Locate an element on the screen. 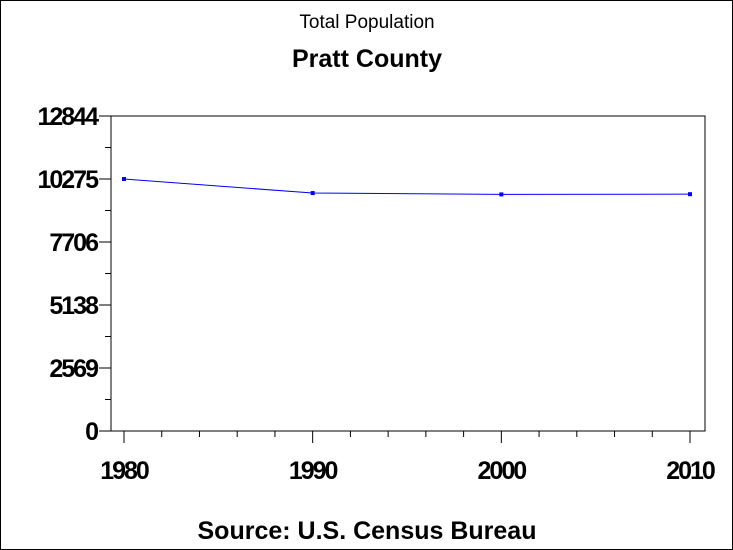 This screenshot has height=550, width=733. y-tick-label: 12844 is located at coordinates (68, 117).